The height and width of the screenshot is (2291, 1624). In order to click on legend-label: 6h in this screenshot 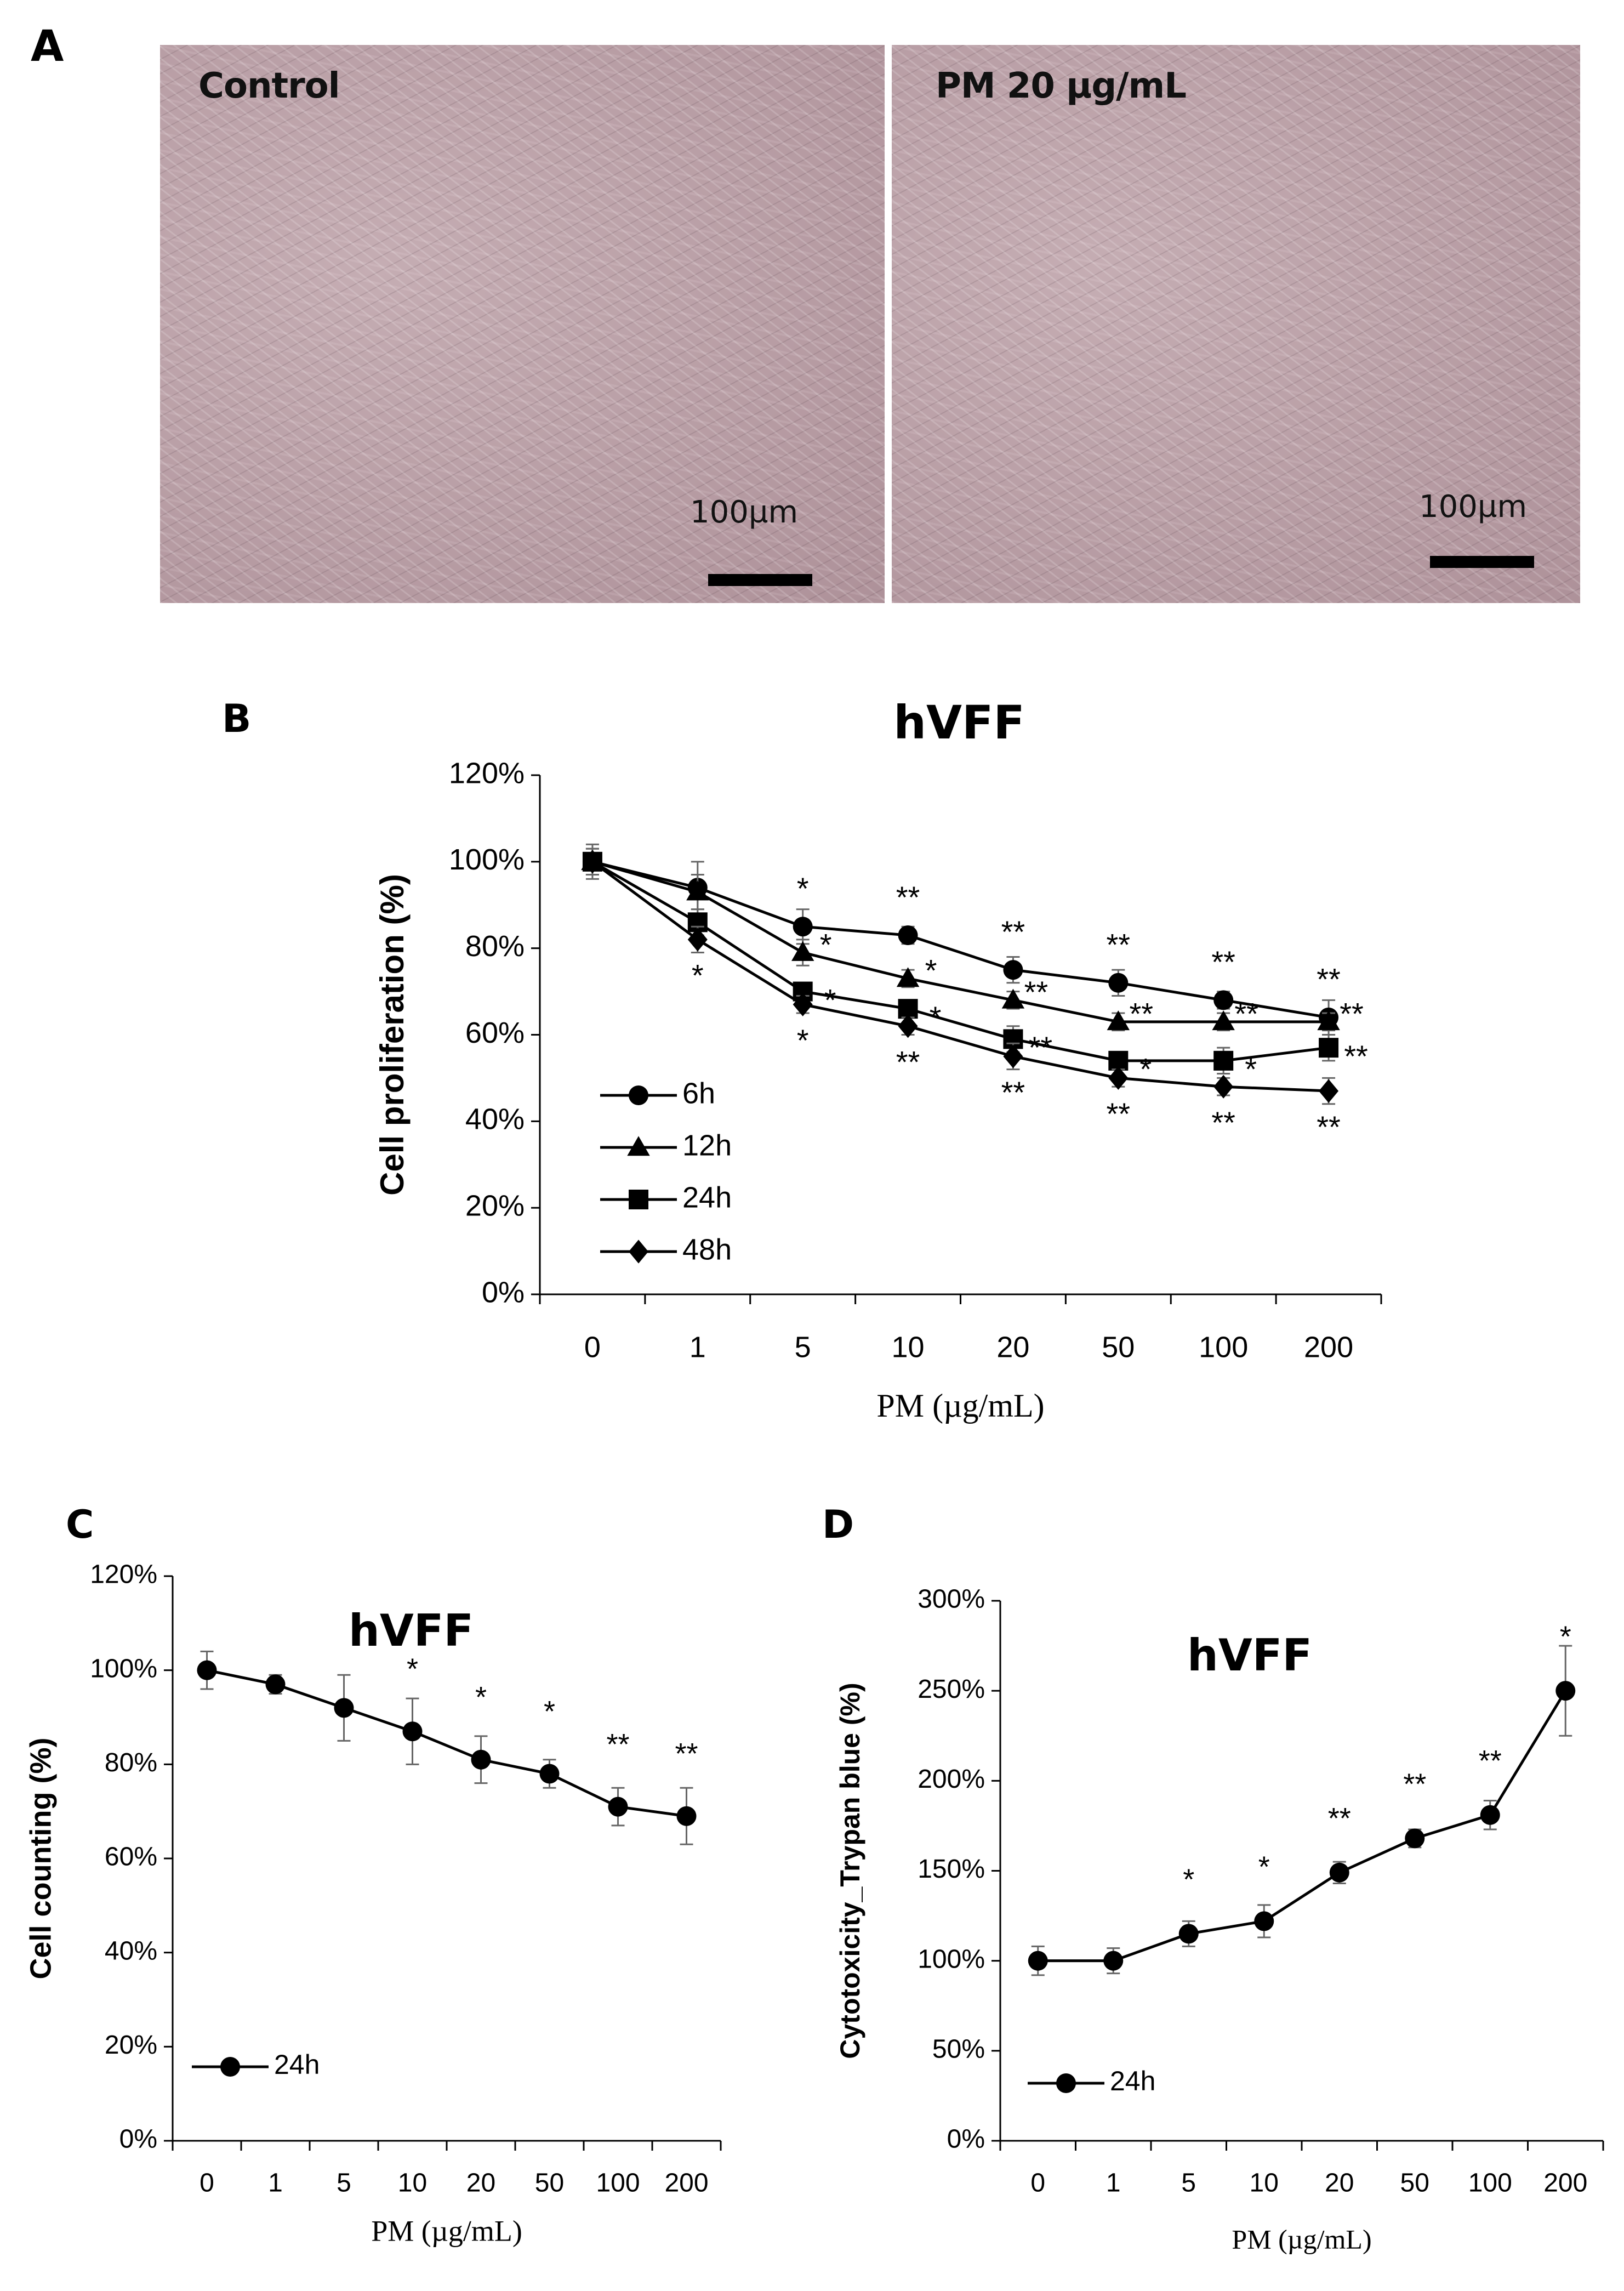, I will do `click(698, 1093)`.